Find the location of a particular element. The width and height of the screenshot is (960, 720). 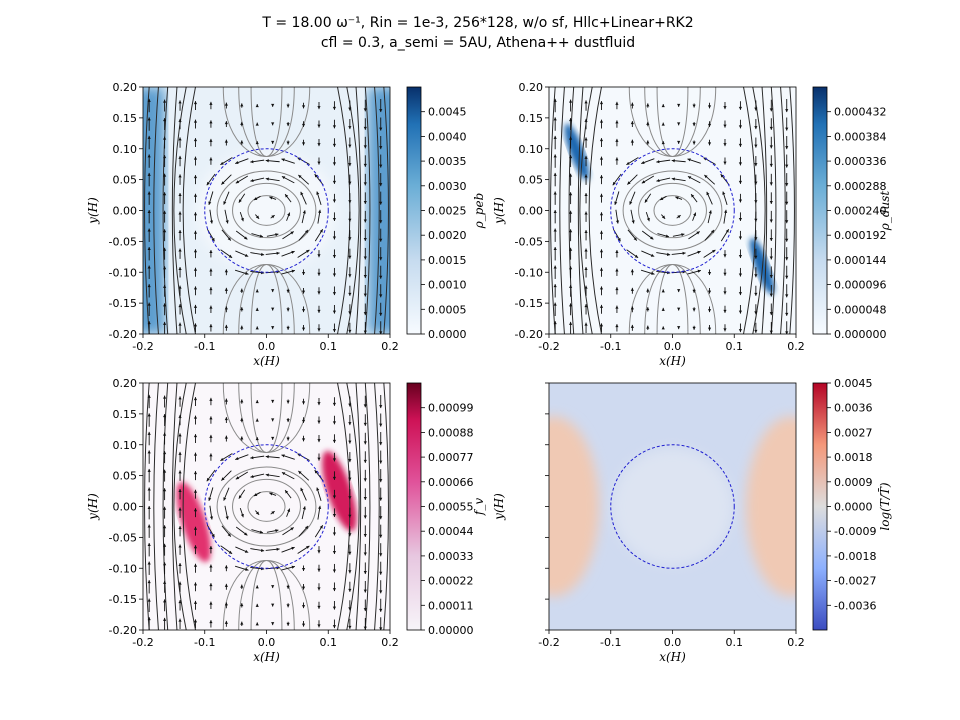

x-tick-label: 0.0 is located at coordinates (673, 346).